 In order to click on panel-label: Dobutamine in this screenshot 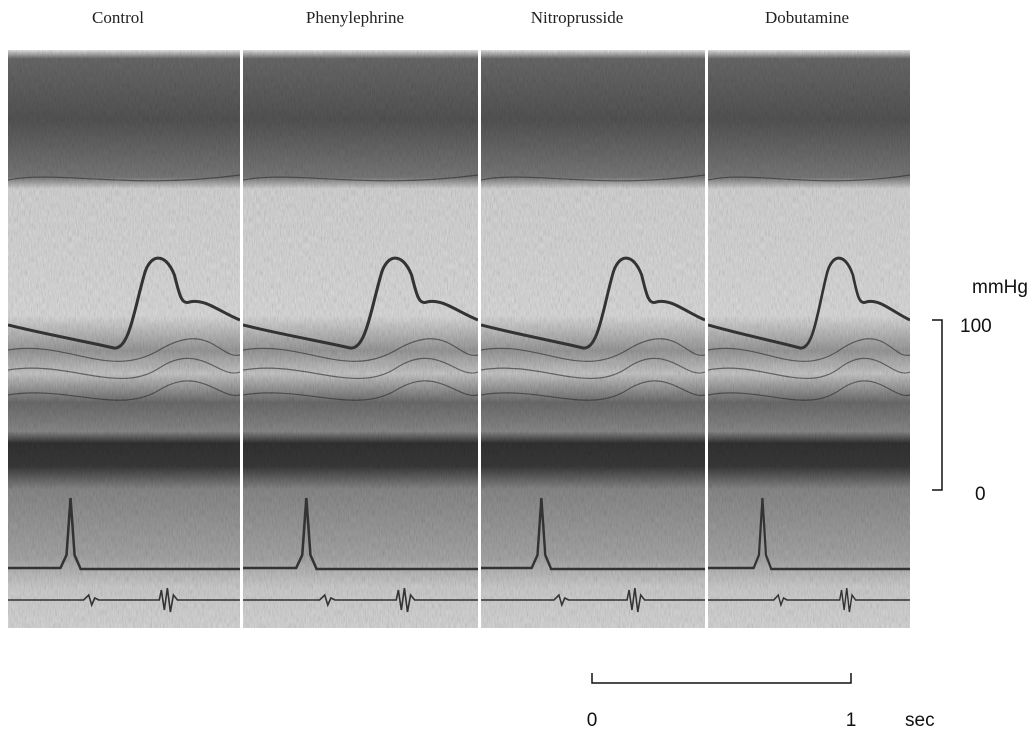, I will do `click(807, 17)`.